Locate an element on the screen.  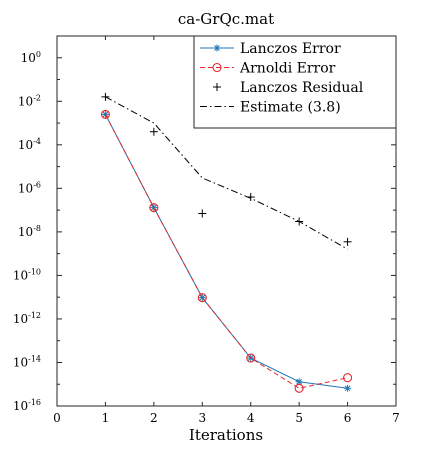
legend-label: Estimate (3.8) is located at coordinates (290, 108).